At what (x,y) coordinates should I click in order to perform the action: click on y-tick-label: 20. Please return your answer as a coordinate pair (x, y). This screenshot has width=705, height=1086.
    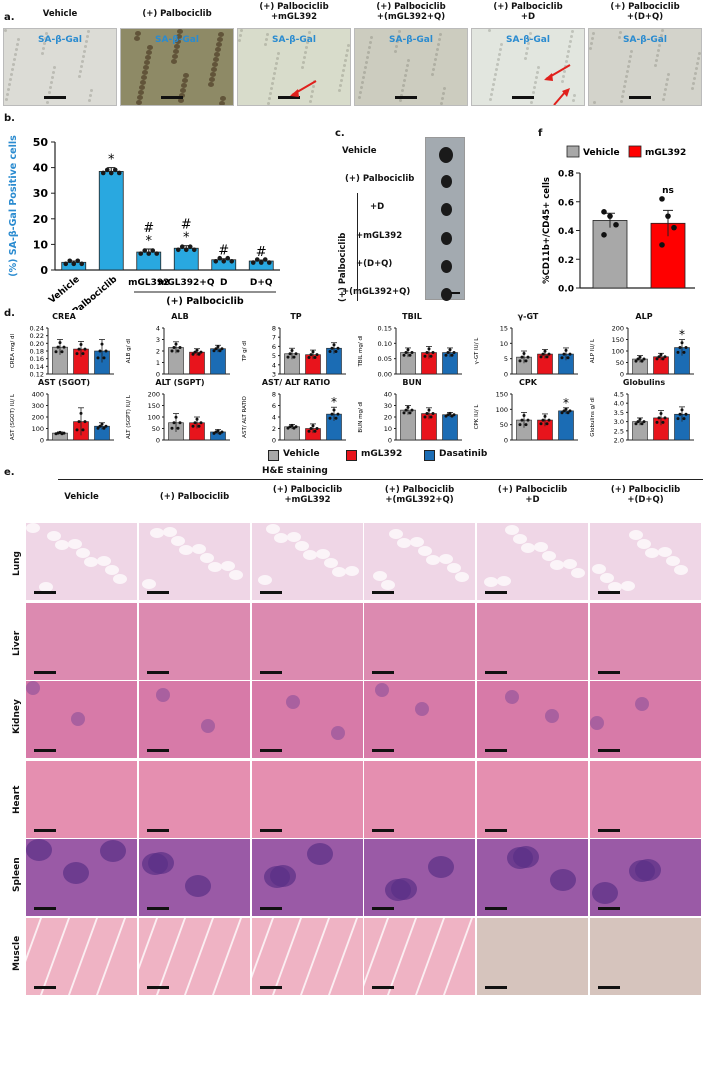
    Looking at the image, I should click on (388, 418).